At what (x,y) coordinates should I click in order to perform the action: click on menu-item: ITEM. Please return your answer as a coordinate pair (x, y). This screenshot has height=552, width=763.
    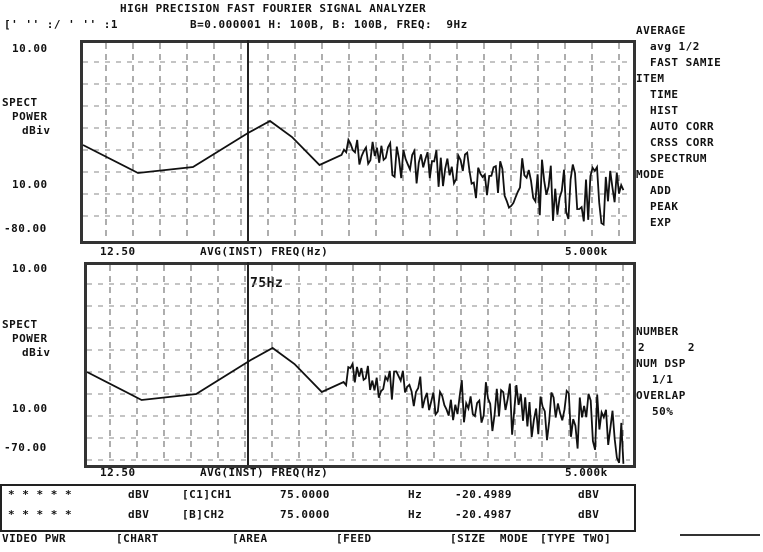
    Looking at the image, I should click on (650, 78).